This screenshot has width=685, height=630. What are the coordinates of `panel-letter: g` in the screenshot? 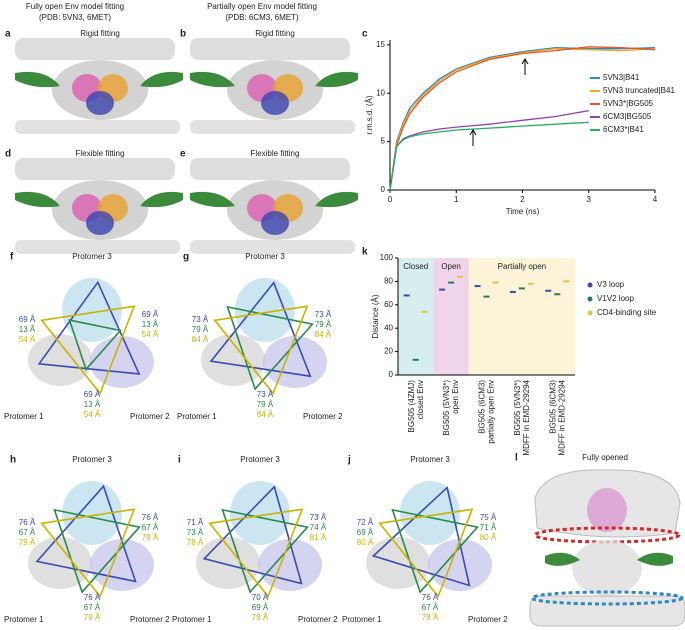 It's located at (186, 257).